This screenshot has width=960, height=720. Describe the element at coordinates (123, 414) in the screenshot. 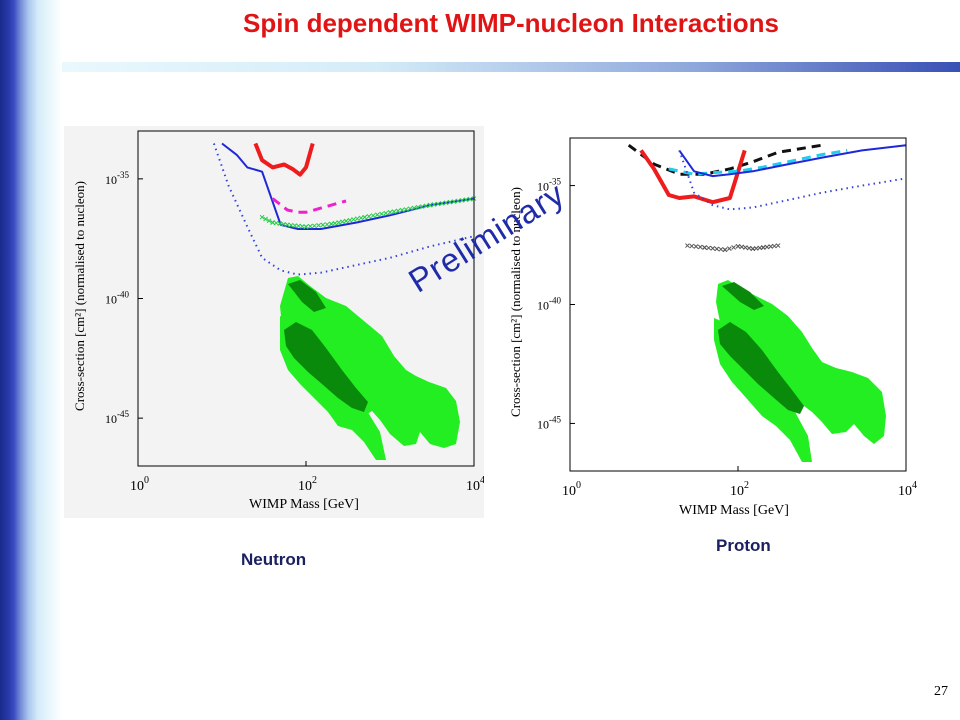

I see `neutron-y-tick-label-exp-2: -45` at that location.